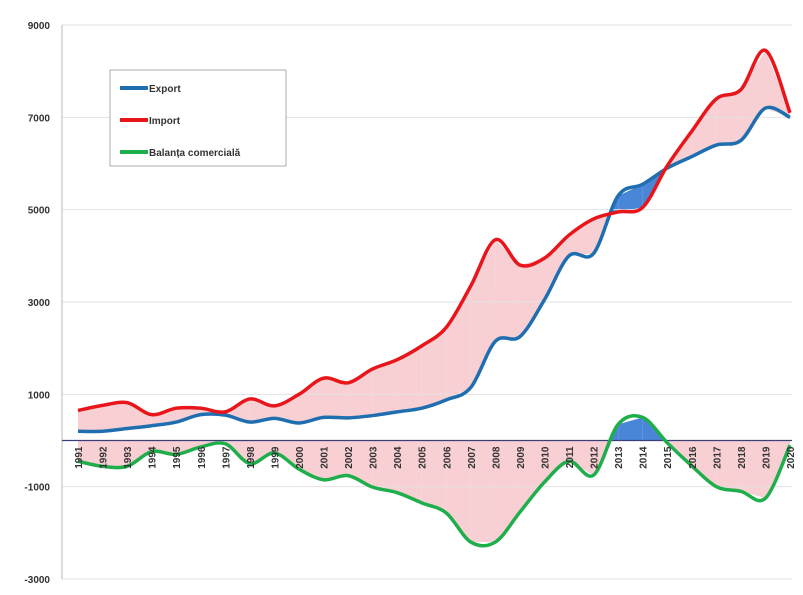 The width and height of the screenshot is (803, 595). Describe the element at coordinates (423, 457) in the screenshot. I see `x-tick-label: 2005` at that location.